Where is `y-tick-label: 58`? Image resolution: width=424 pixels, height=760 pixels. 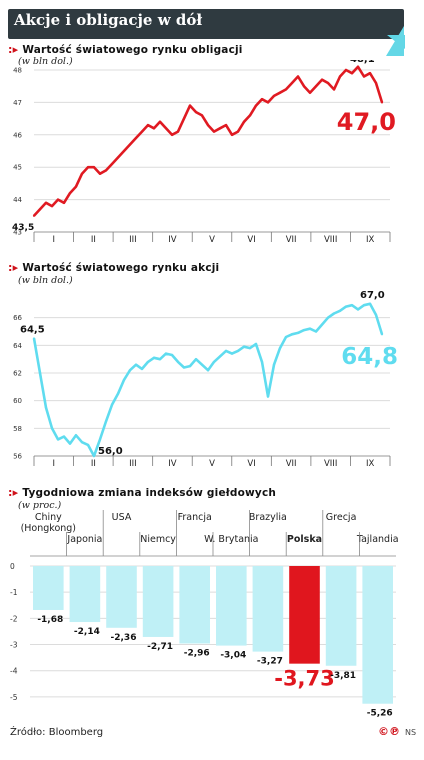 y-tick-label: 58 is located at coordinates (17, 429).